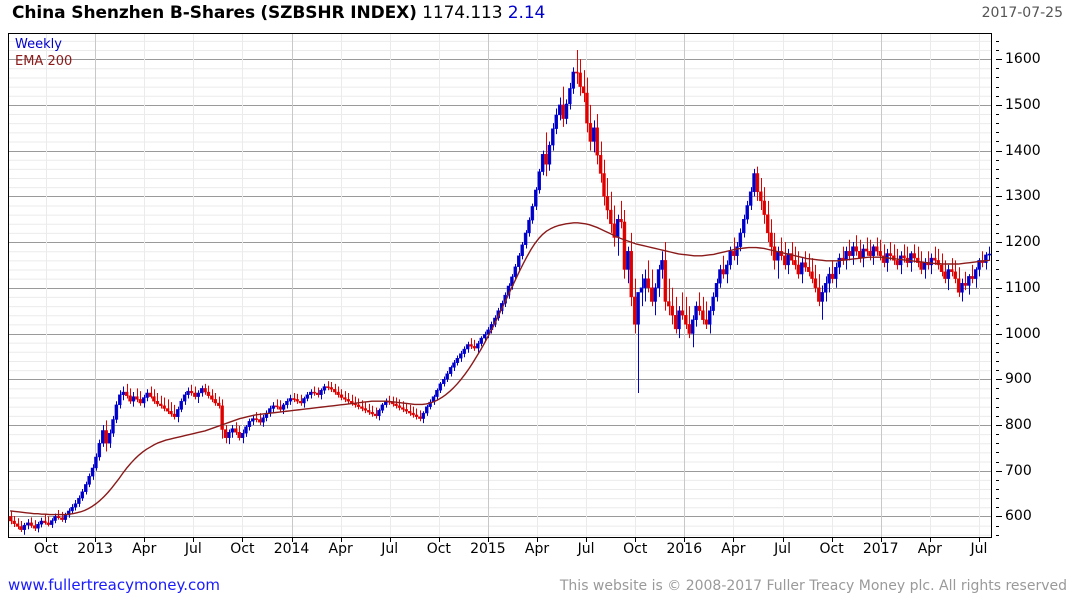 The width and height of the screenshot is (1075, 600). I want to click on x-axis-tick-apr-14: Apr, so click(733, 549).